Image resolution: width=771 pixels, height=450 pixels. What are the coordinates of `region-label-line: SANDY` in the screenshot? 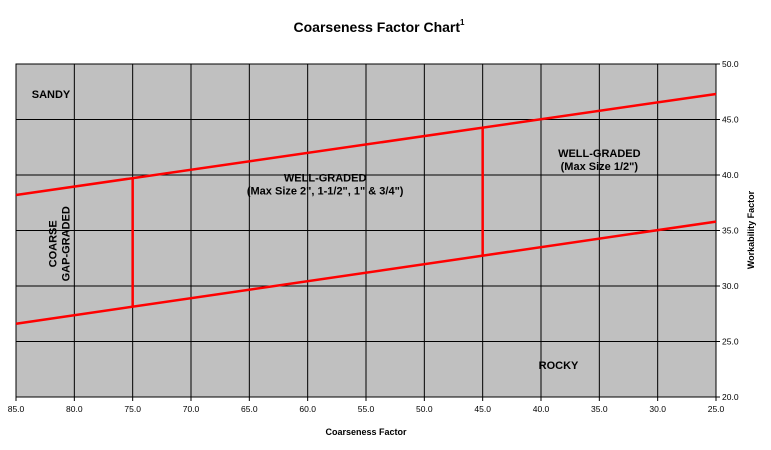 It's located at (51, 95).